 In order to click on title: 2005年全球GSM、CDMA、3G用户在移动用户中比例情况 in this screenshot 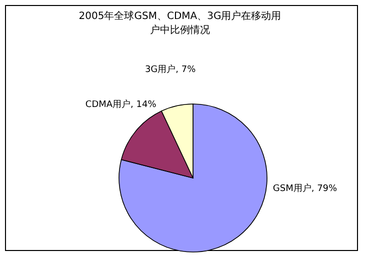, I will do `click(180, 23)`.